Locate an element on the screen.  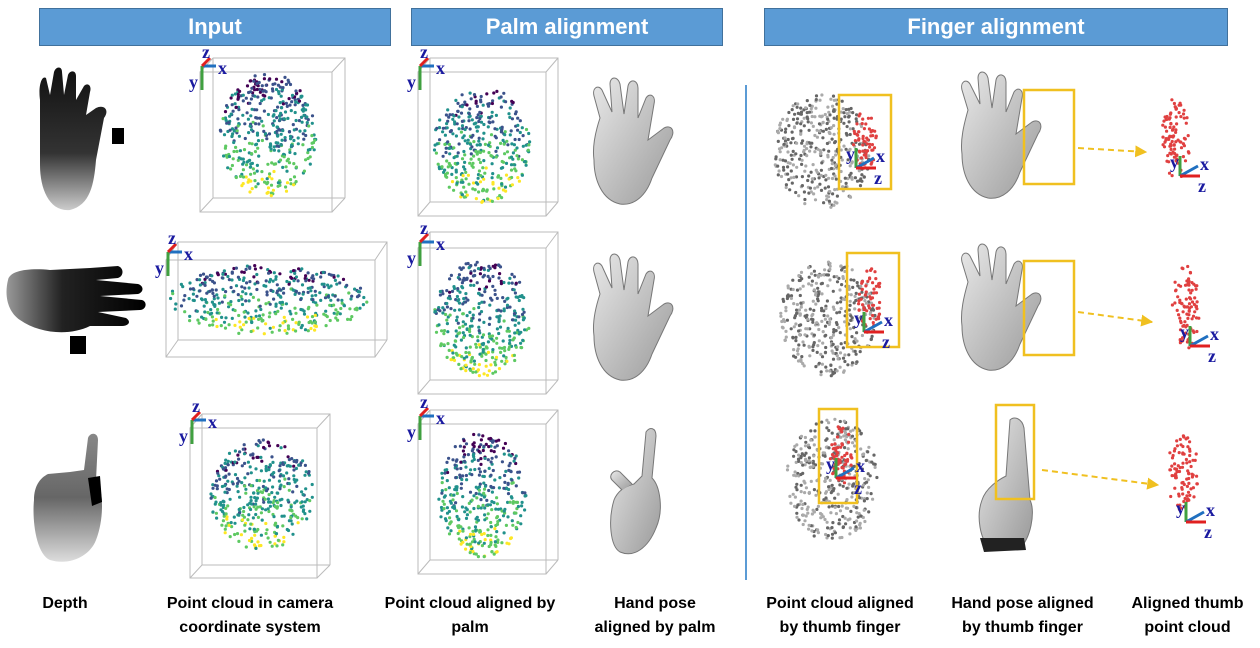
triad-aligned-2: y xz is located at coordinates (1199, 344).